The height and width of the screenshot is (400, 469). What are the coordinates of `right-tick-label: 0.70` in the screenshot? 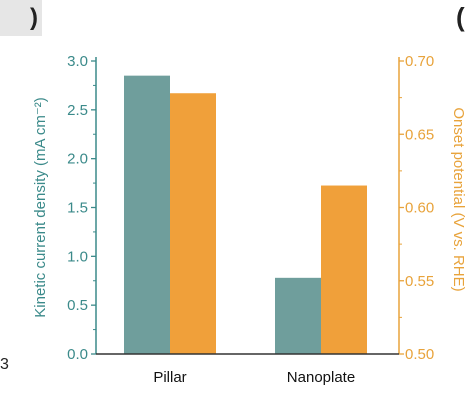 It's located at (419, 61).